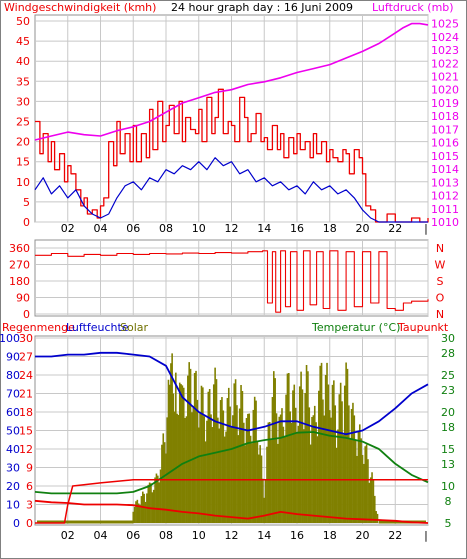 This screenshot has height=559, width=467. I want to click on temperature-axis-title: Temperatur (°C), so click(355, 327).